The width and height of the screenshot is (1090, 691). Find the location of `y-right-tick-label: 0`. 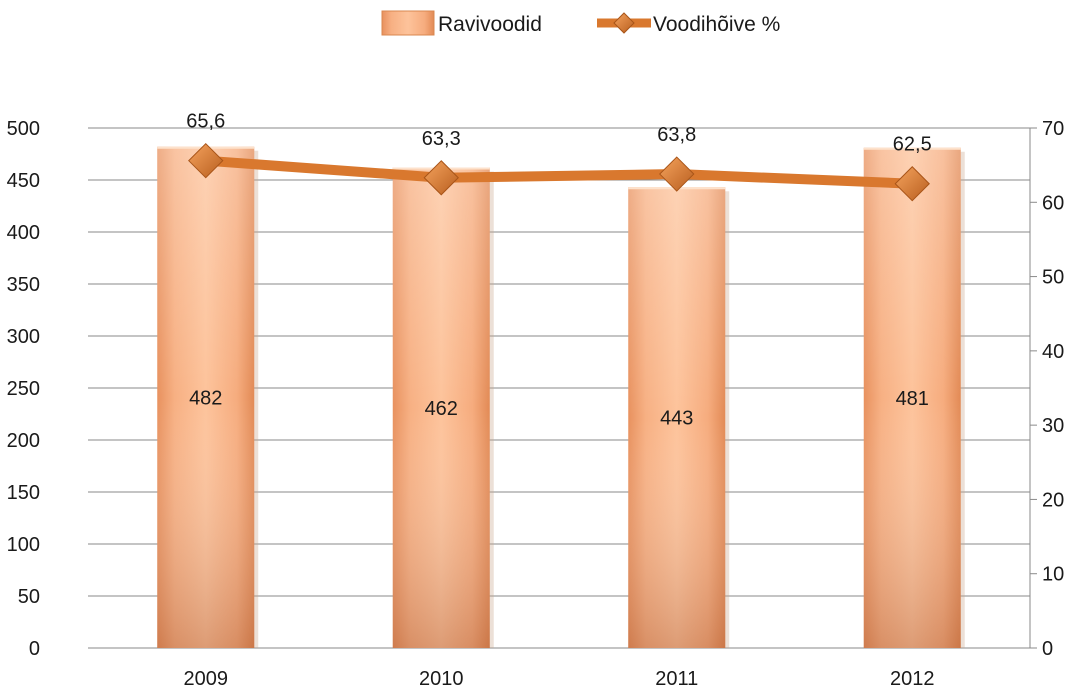

y-right-tick-label: 0 is located at coordinates (1047, 649).